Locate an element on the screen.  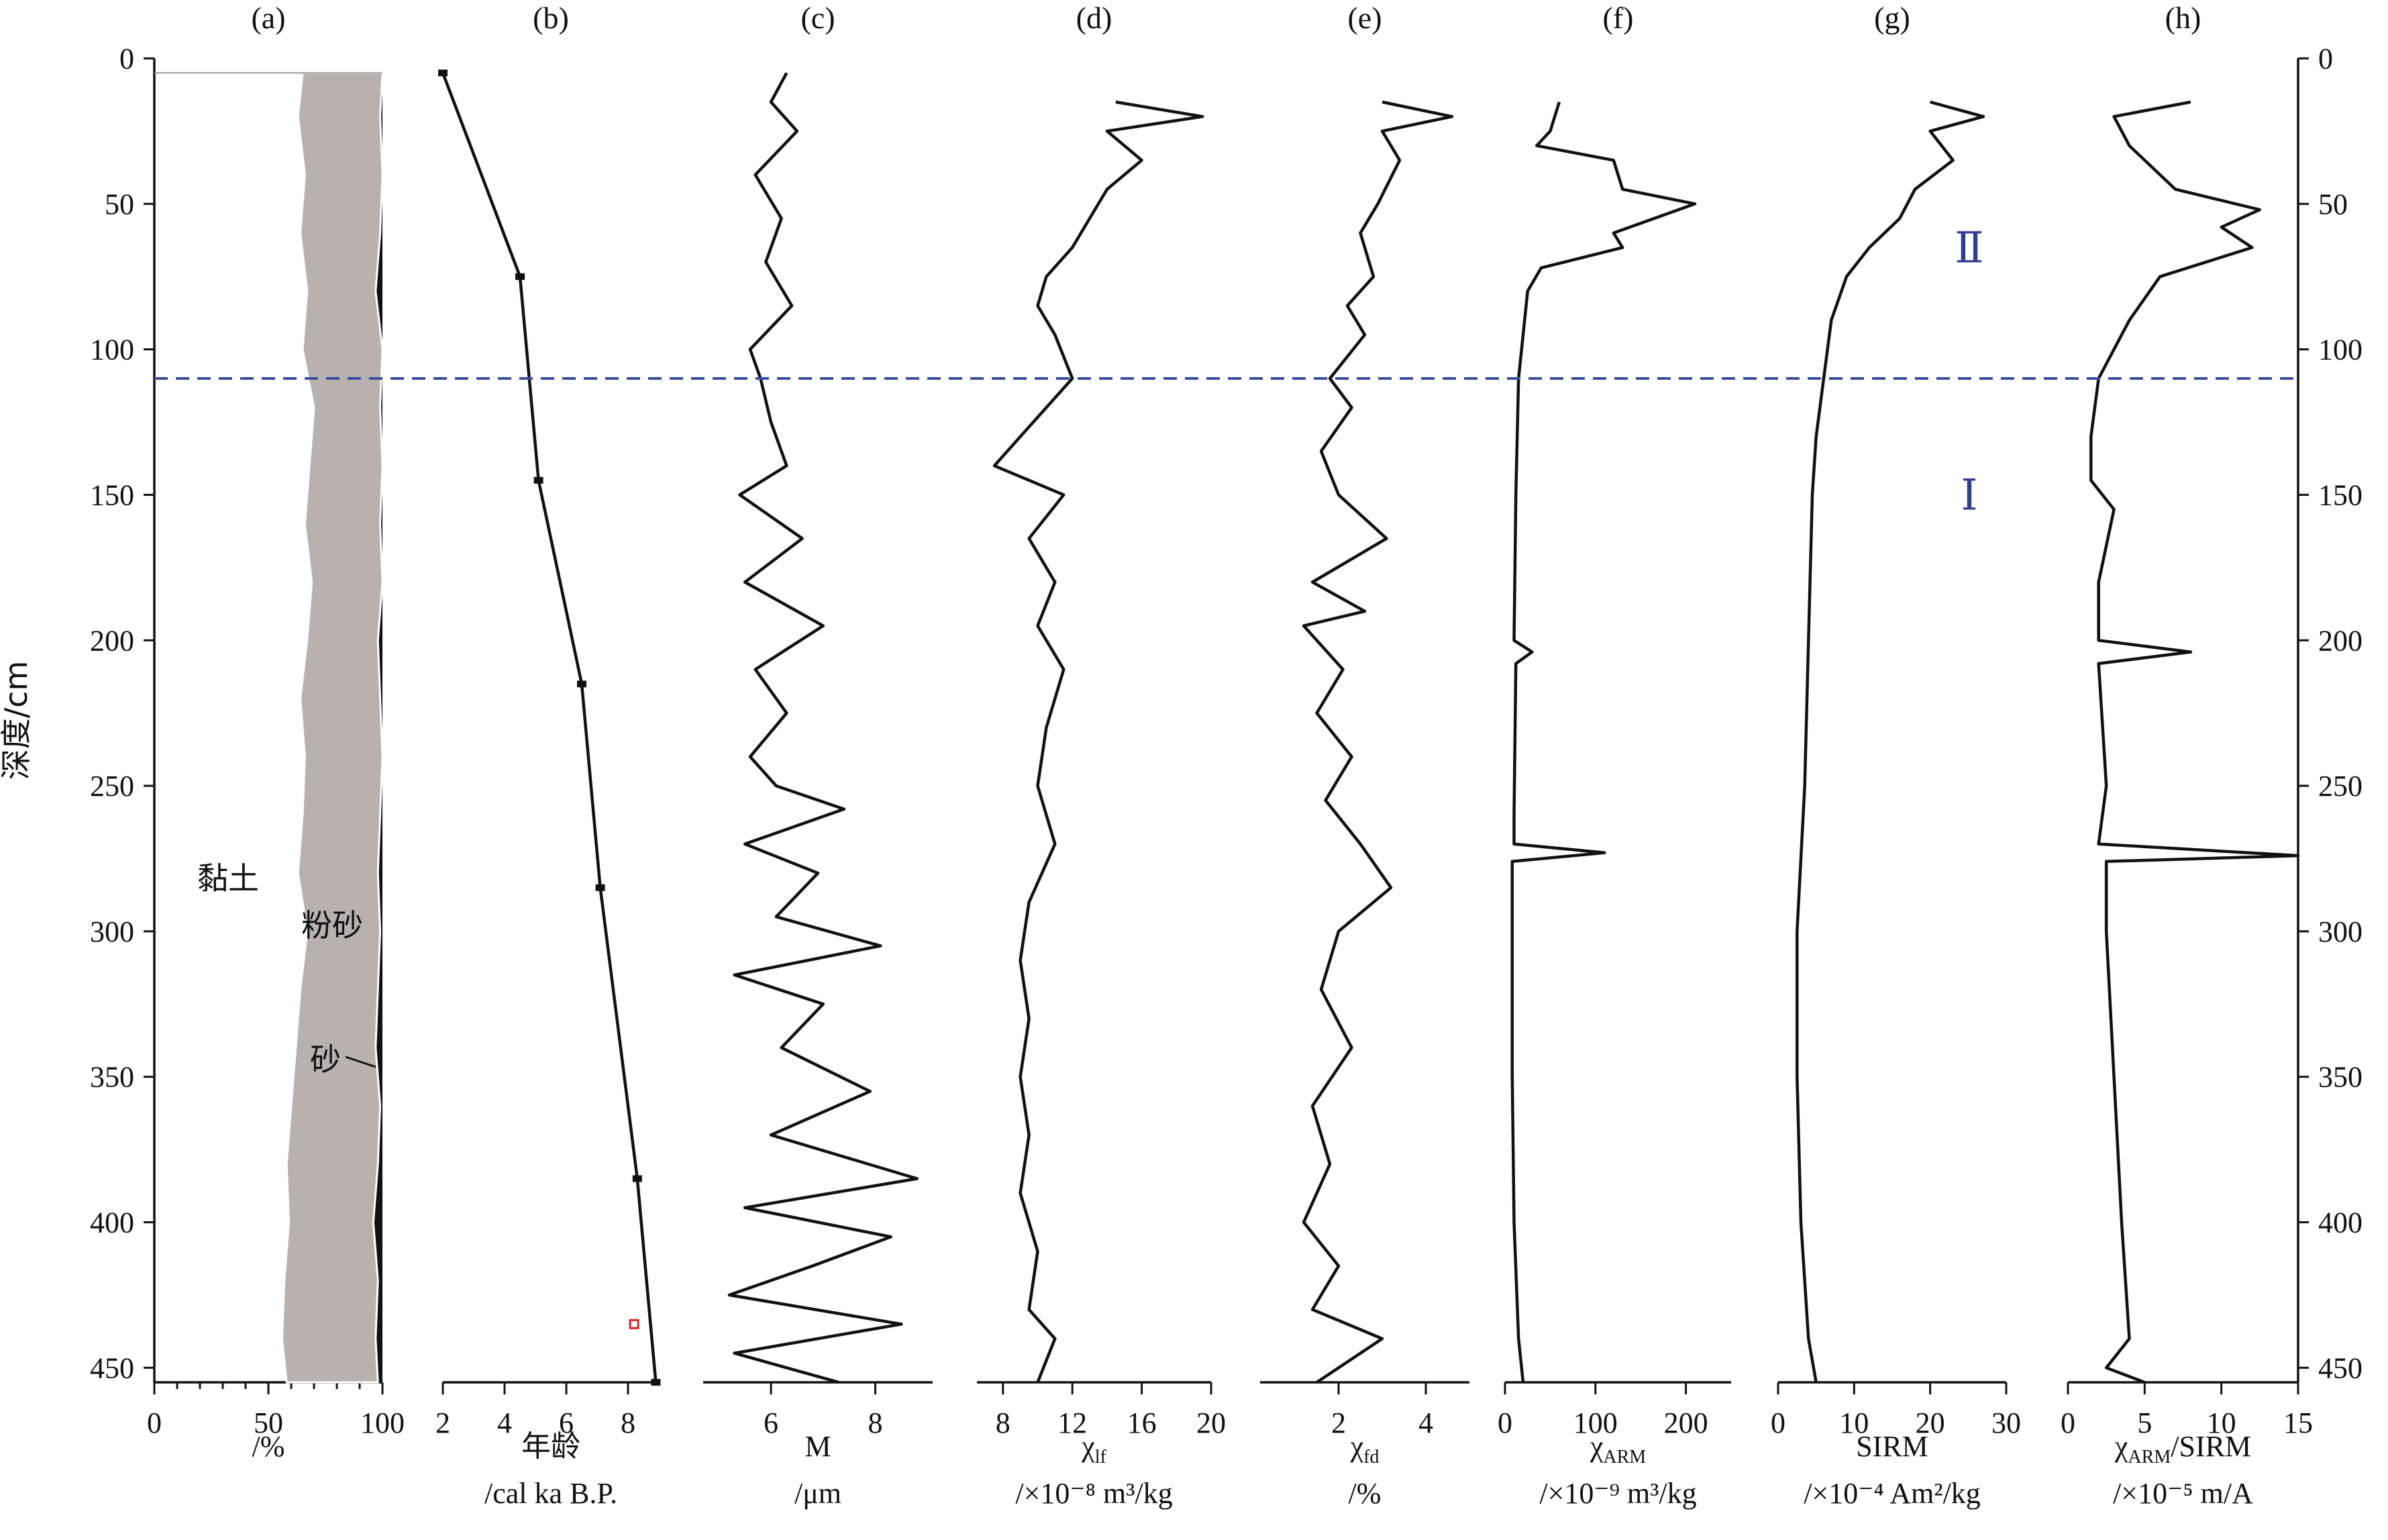
x-title-chi-d: χ is located at coordinates (1088, 1446).